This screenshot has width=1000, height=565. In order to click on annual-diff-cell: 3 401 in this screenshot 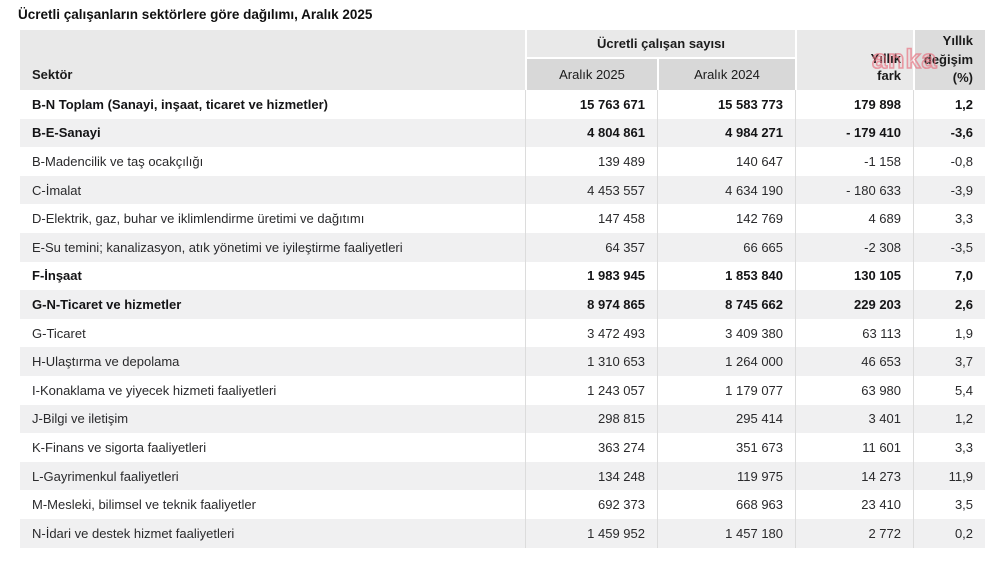, I will do `click(854, 419)`.